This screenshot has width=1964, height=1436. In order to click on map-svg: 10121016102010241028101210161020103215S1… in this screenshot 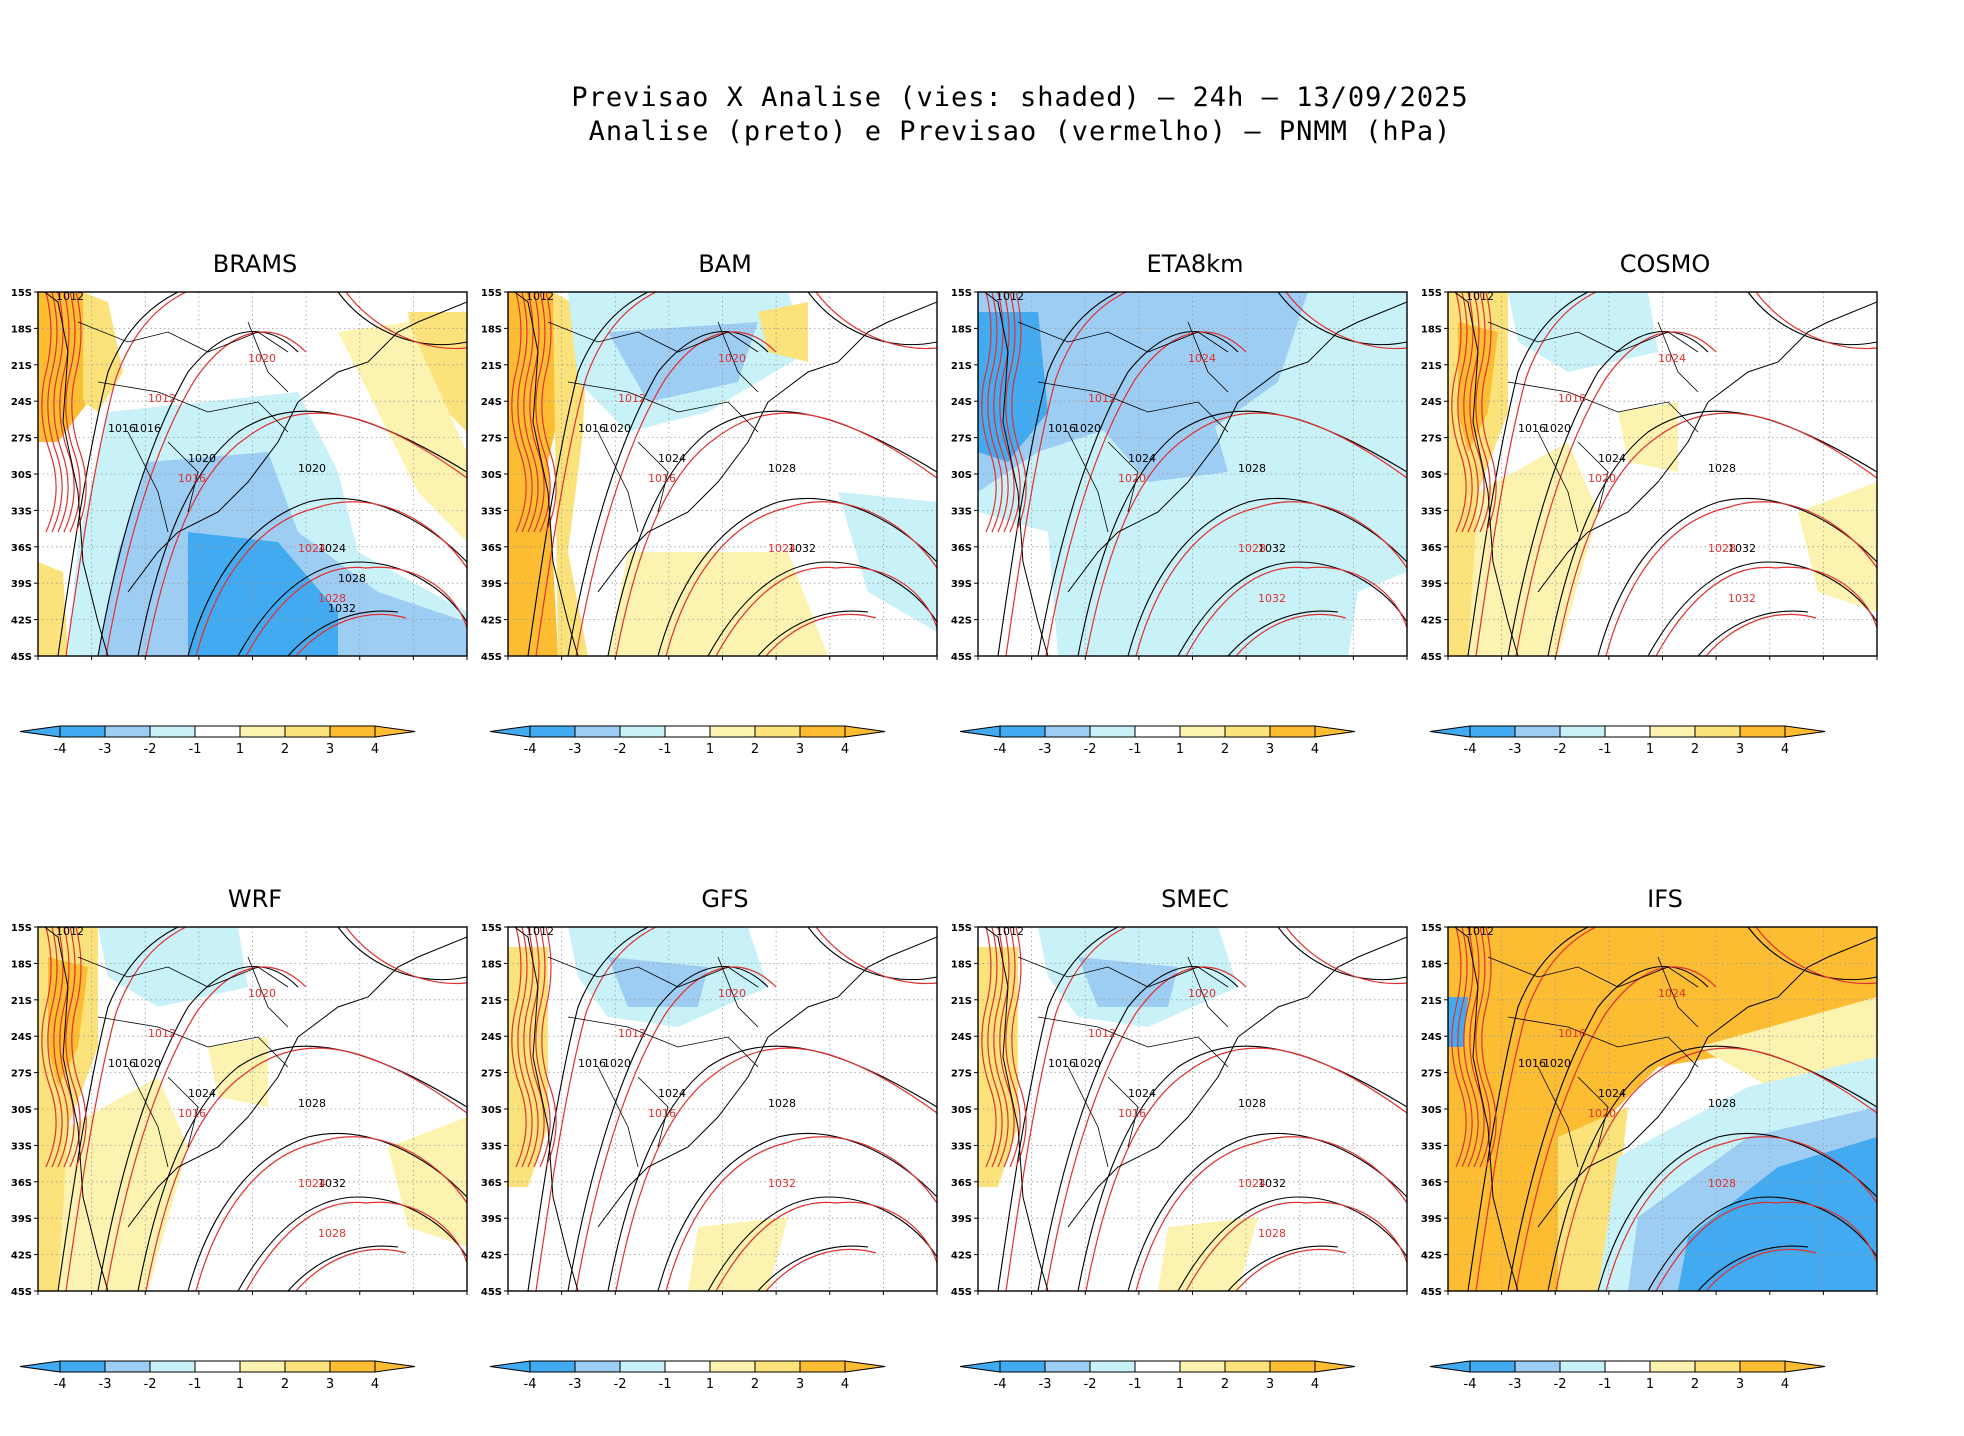, I will do `click(709, 1109)`.